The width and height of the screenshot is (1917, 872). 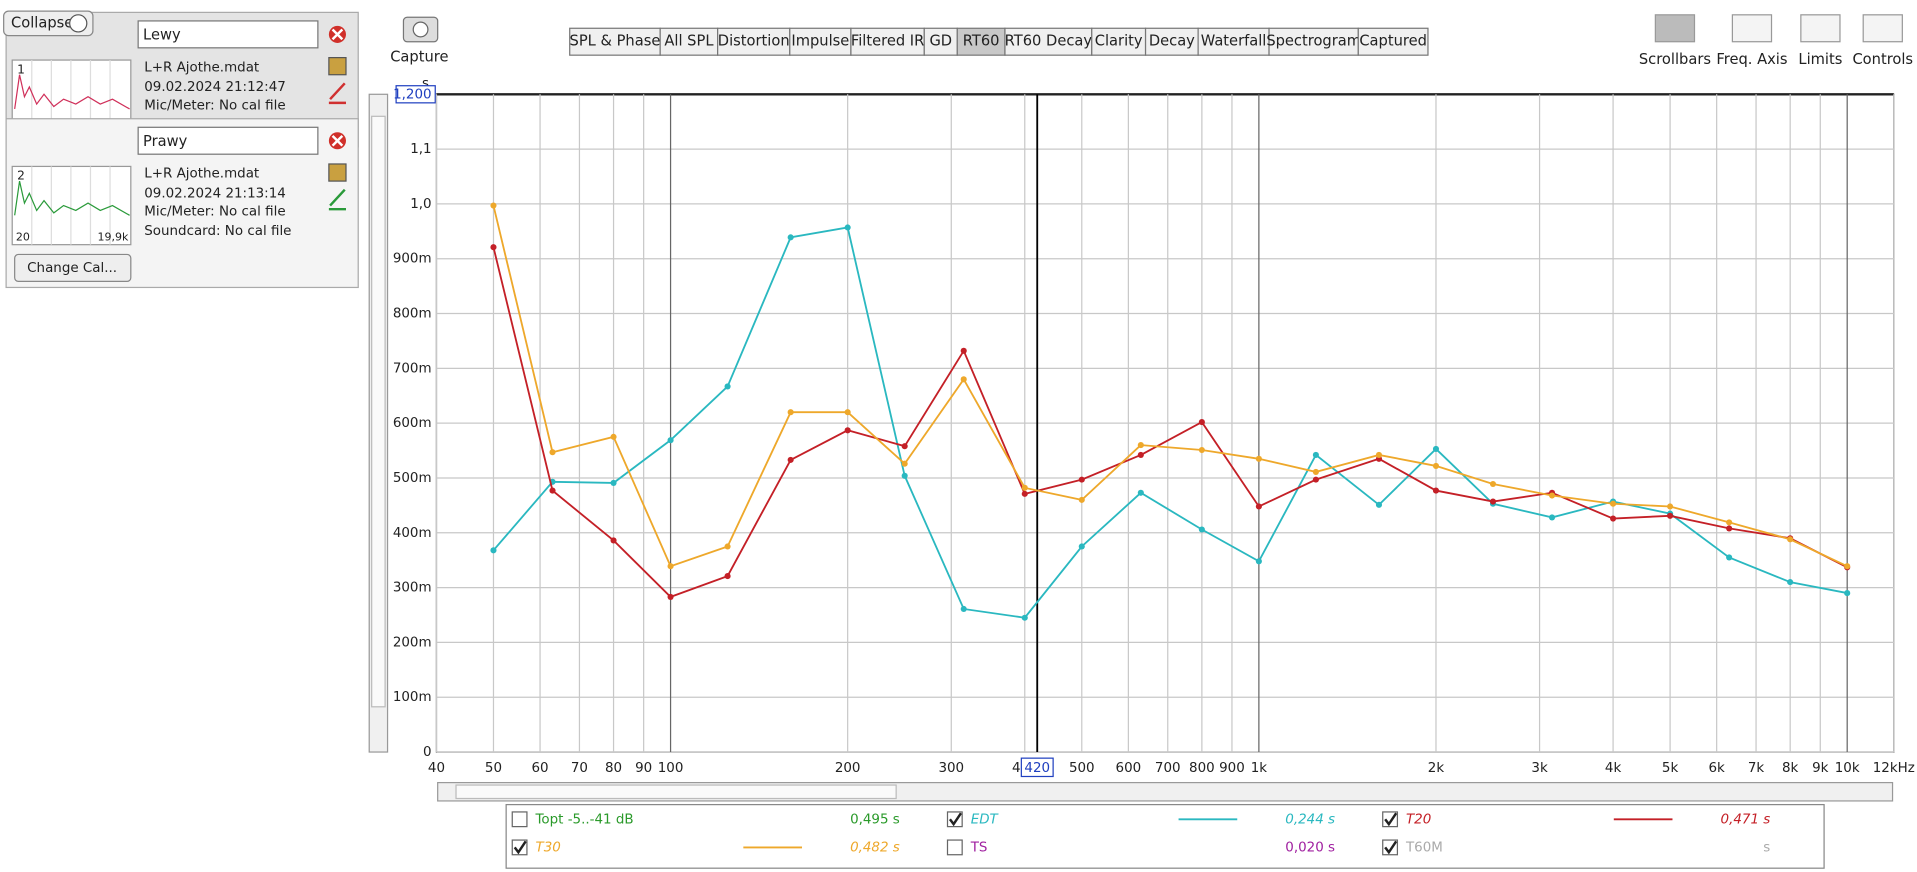 I want to click on x-tick-label: 9k, so click(x=1820, y=768).